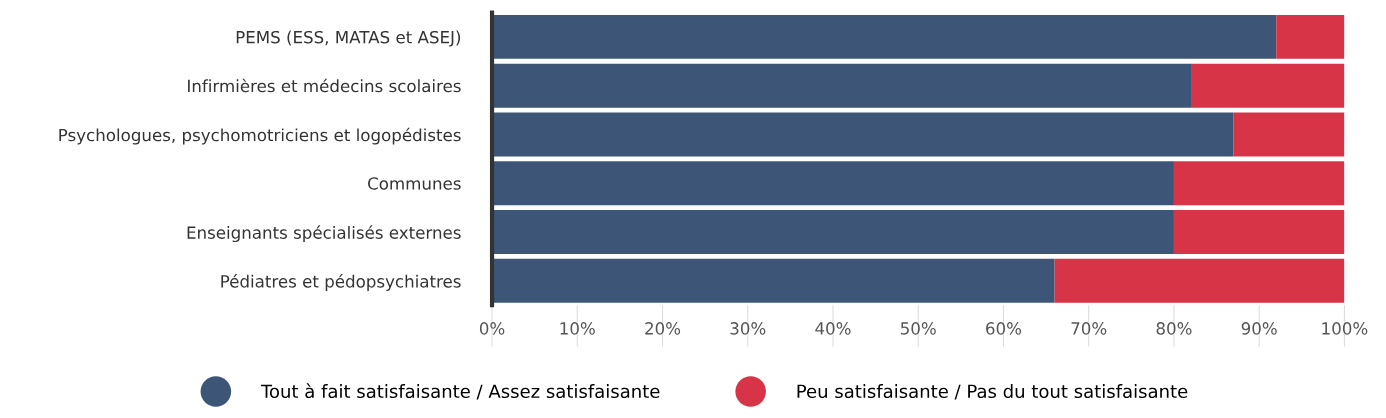 This screenshot has width=1386, height=418. Describe the element at coordinates (833, 328) in the screenshot. I see `x-tick-label: 40%` at that location.